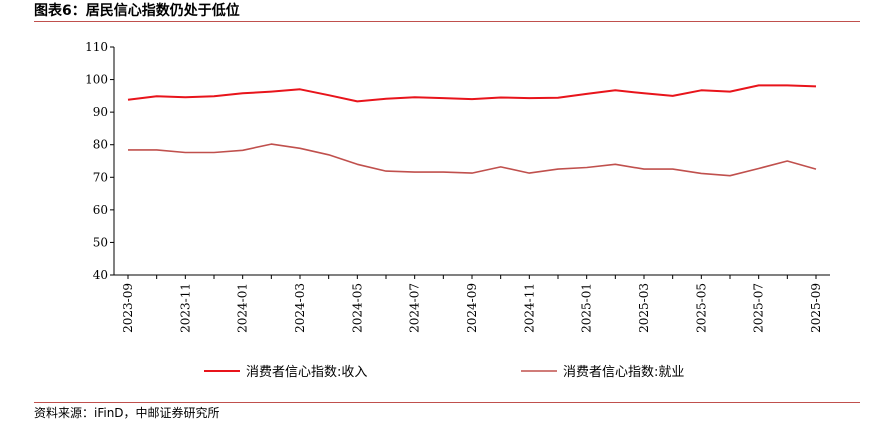  I want to click on x-tick-label: 2025-09, so click(816, 308).